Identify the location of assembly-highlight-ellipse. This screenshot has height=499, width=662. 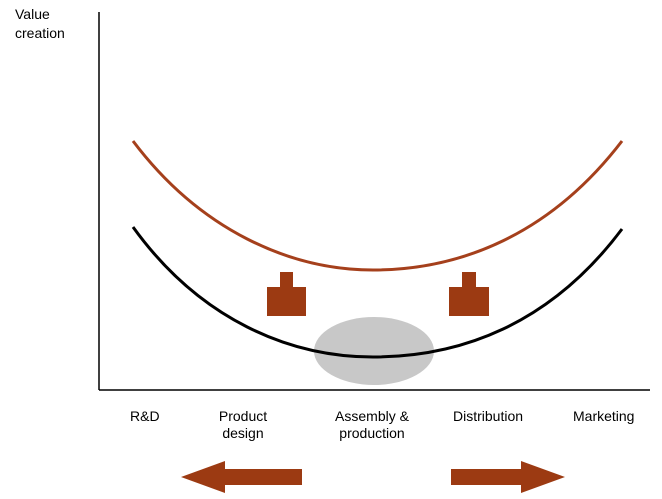
(374, 351).